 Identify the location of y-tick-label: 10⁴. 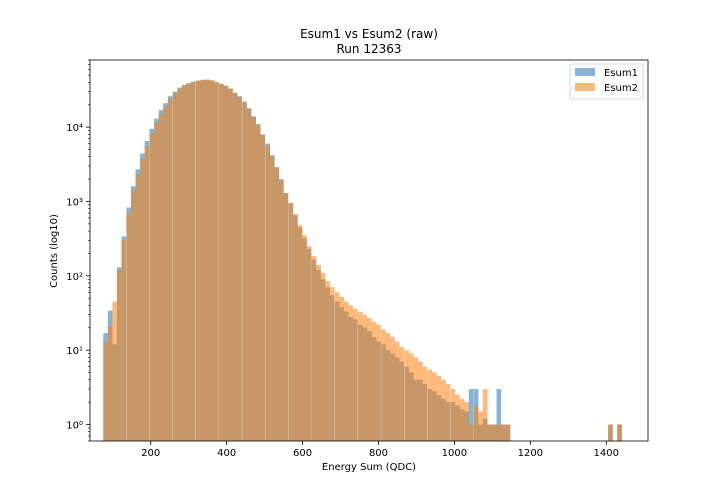
(74, 128).